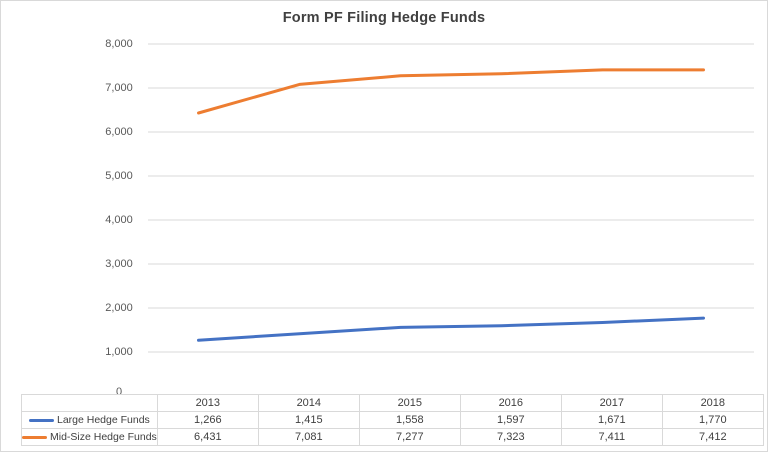 The width and height of the screenshot is (768, 452). Describe the element at coordinates (207, 420) in the screenshot. I see `table-cell: 1,266` at that location.